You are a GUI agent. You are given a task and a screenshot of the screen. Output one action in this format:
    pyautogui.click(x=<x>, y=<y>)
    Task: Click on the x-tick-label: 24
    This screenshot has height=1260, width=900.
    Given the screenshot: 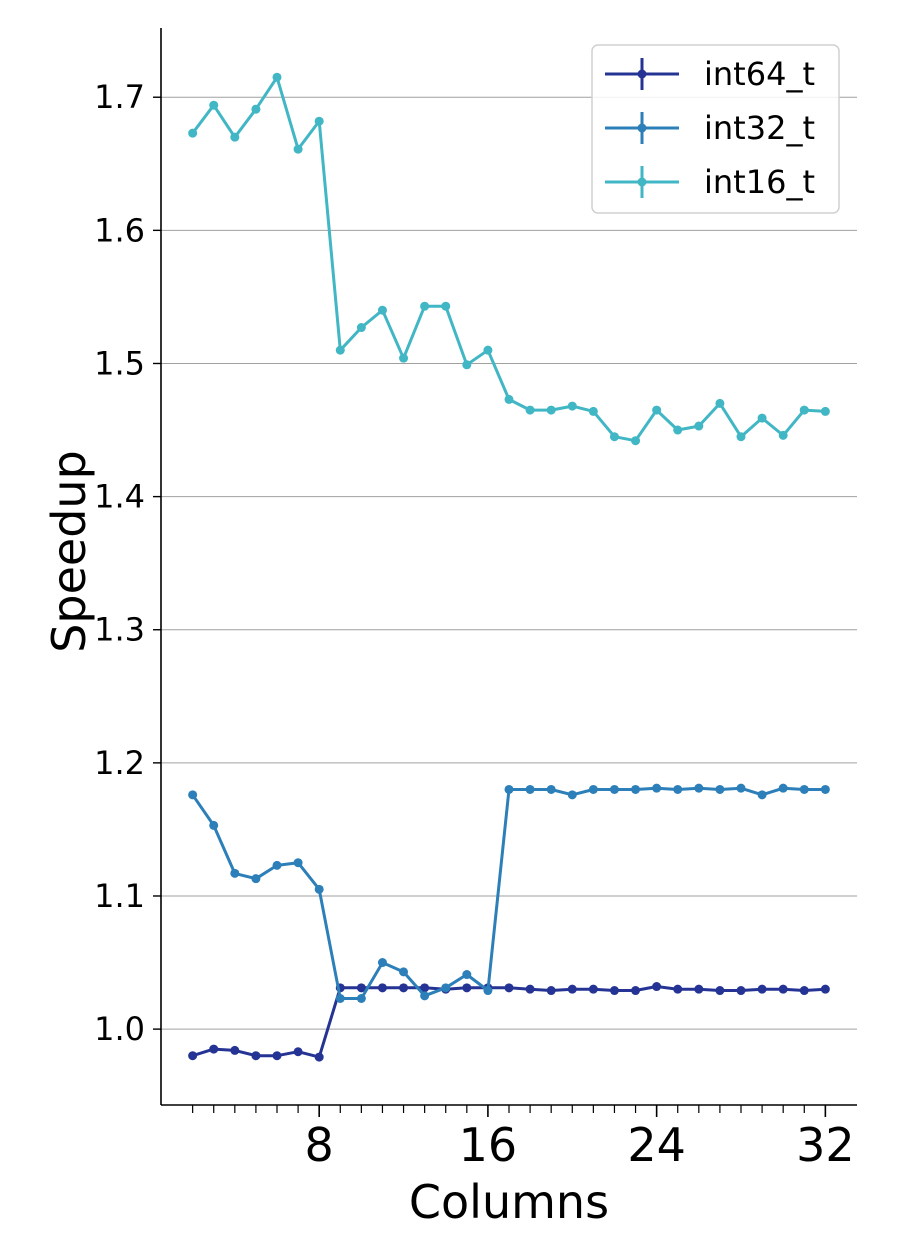 What is the action you would take?
    pyautogui.click(x=656, y=1145)
    